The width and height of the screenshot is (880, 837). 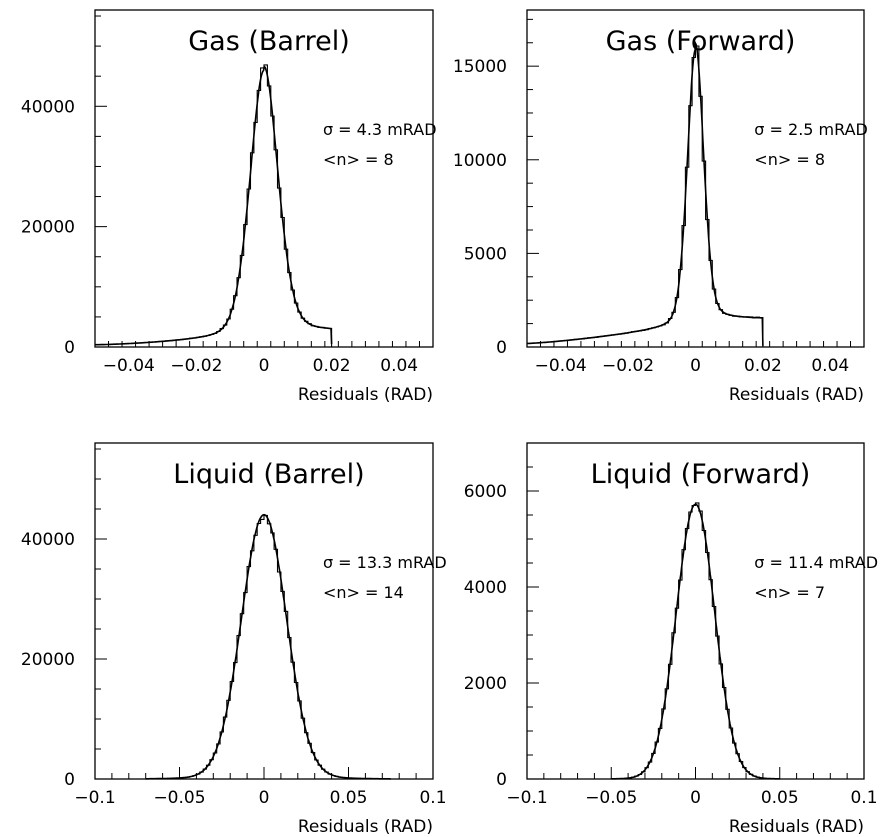 I want to click on panel-title: Gas (Forward), so click(x=701, y=41).